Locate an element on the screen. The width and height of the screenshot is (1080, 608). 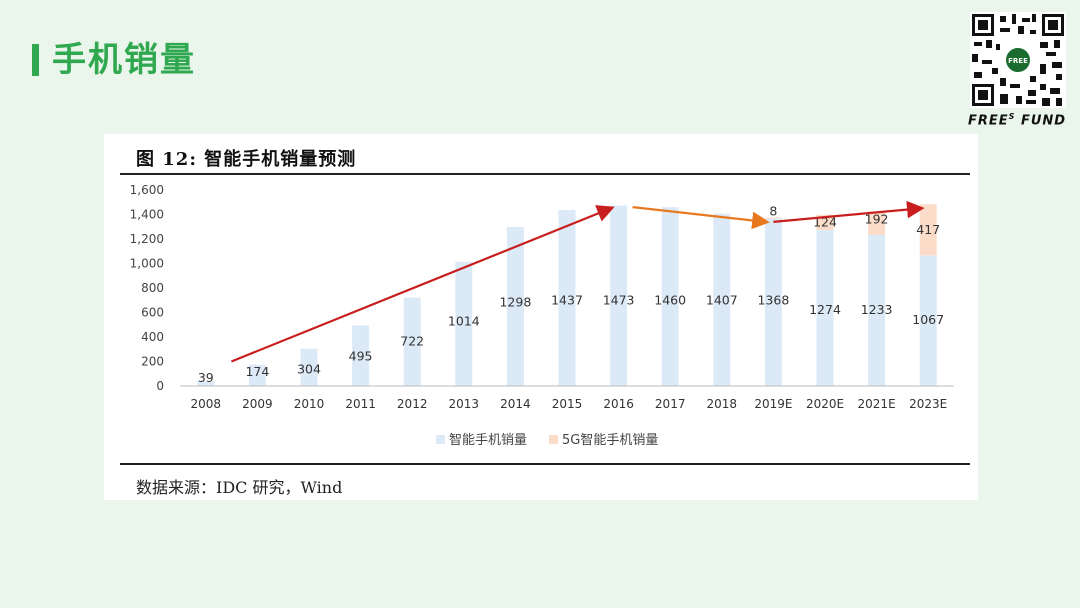
data-label-smartphone: 1014 is located at coordinates (464, 321).